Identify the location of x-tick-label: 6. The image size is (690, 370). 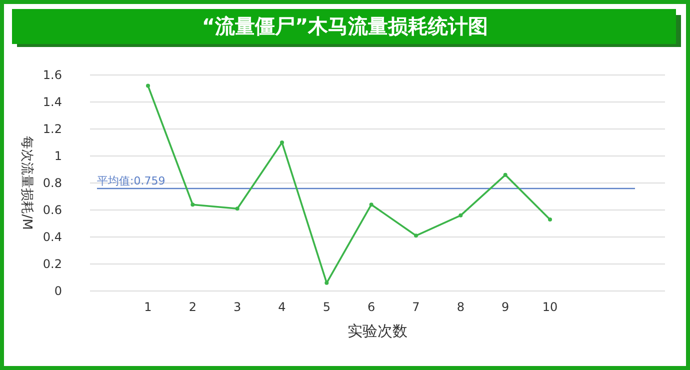
(372, 307).